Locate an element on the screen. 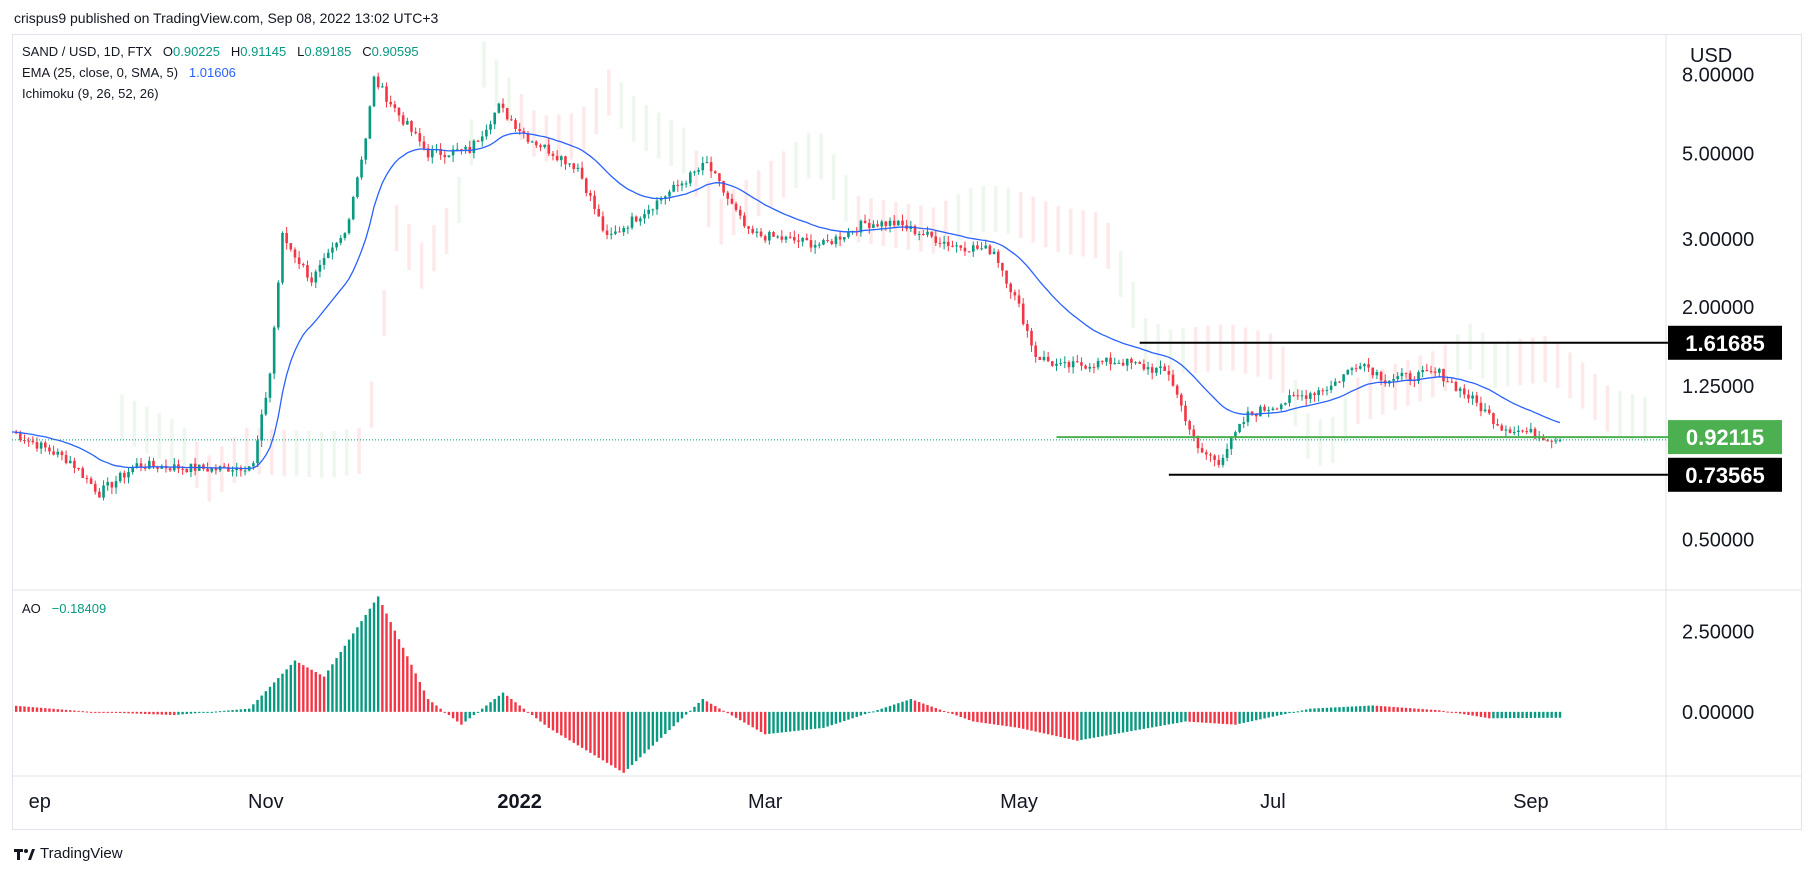 Image resolution: width=1814 pixels, height=876 pixels. tradingview-logo: TradingView is located at coordinates (68, 853).